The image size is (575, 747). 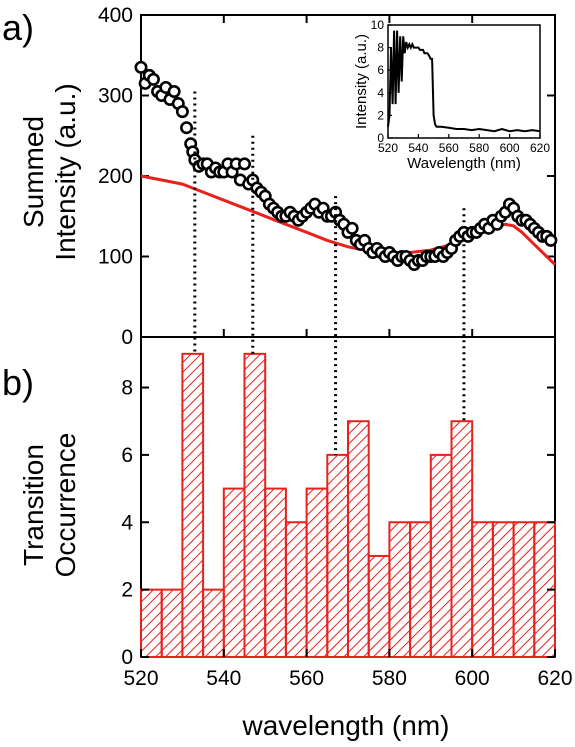 I want to click on panel-a-ytick-label: 300, so click(x=115, y=96).